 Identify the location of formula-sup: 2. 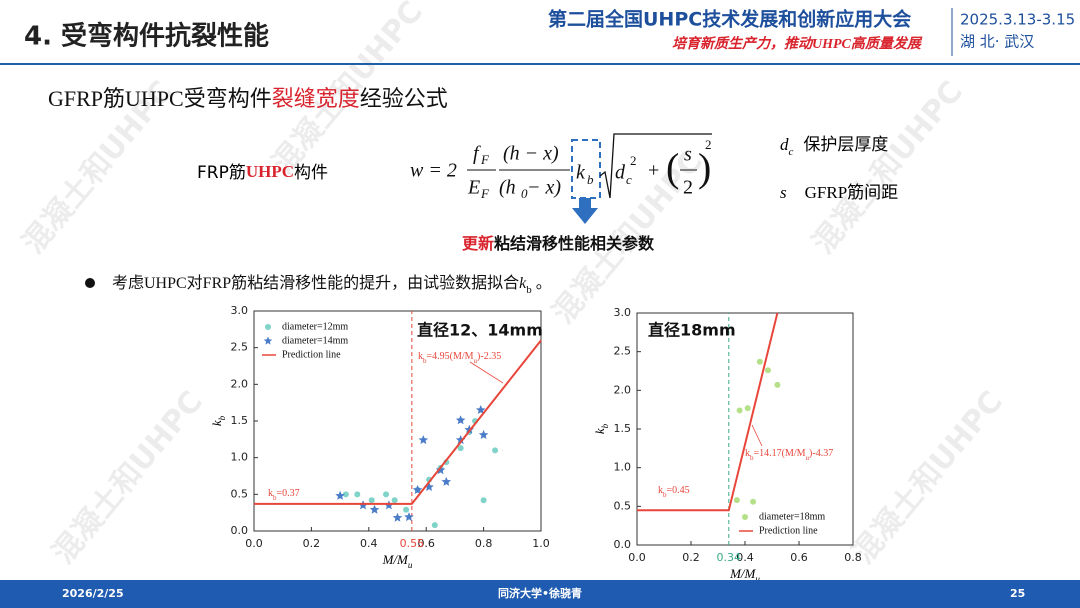
(633, 160).